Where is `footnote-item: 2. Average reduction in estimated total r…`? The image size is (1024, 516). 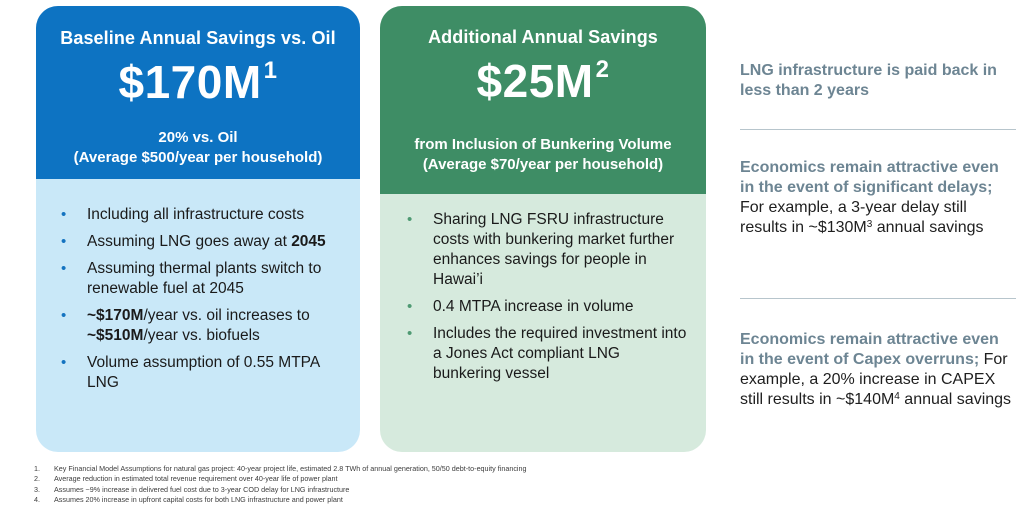
footnote-item: 2. Average reduction in estimated total r… is located at coordinates (280, 479).